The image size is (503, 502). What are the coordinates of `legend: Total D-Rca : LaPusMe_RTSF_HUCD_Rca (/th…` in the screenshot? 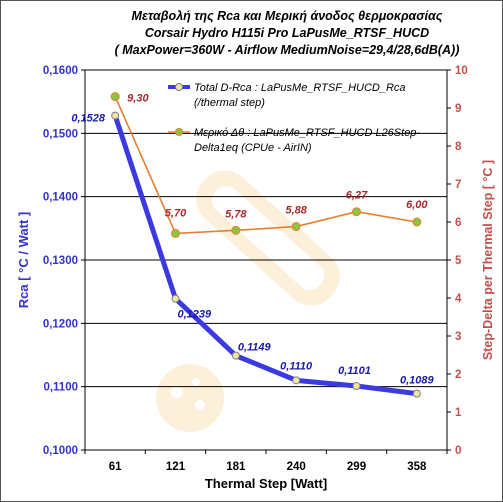 It's located at (294, 118).